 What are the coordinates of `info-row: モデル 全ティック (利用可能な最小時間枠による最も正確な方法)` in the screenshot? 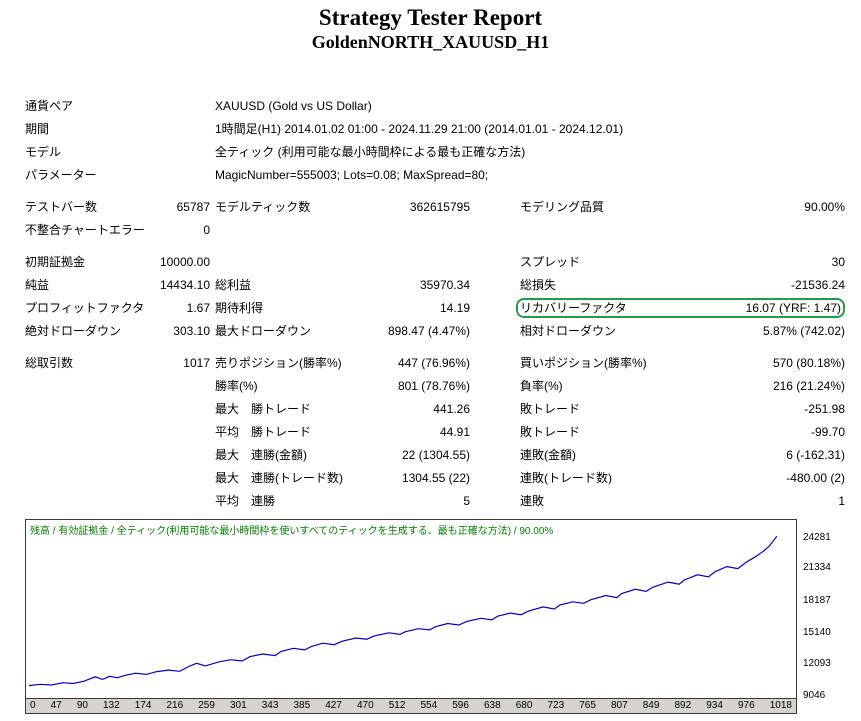 It's located at (443, 151).